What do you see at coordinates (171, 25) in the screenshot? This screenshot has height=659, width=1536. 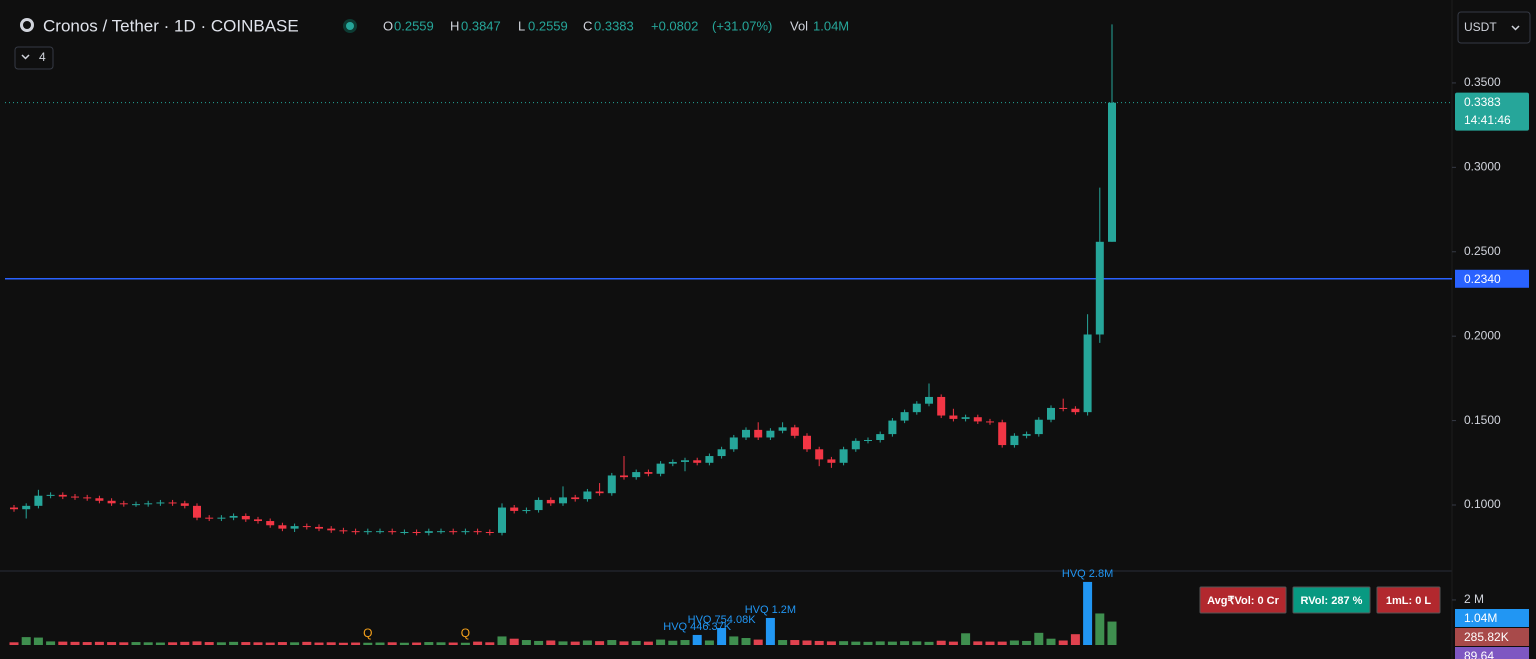 I see `symbol-title: Cronos / Tether · 1D · COINBASE` at bounding box center [171, 25].